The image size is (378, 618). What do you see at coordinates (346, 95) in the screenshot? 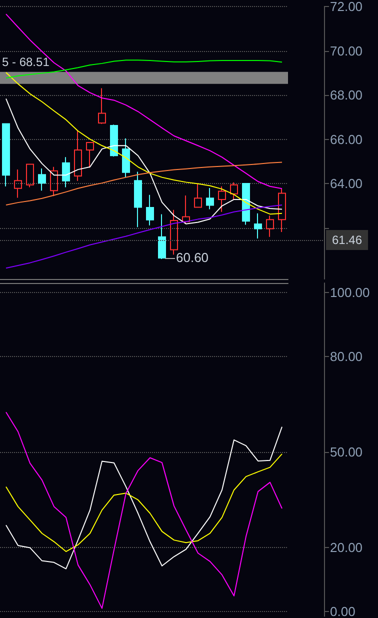
I see `y-tick-label: 68.00` at bounding box center [346, 95].